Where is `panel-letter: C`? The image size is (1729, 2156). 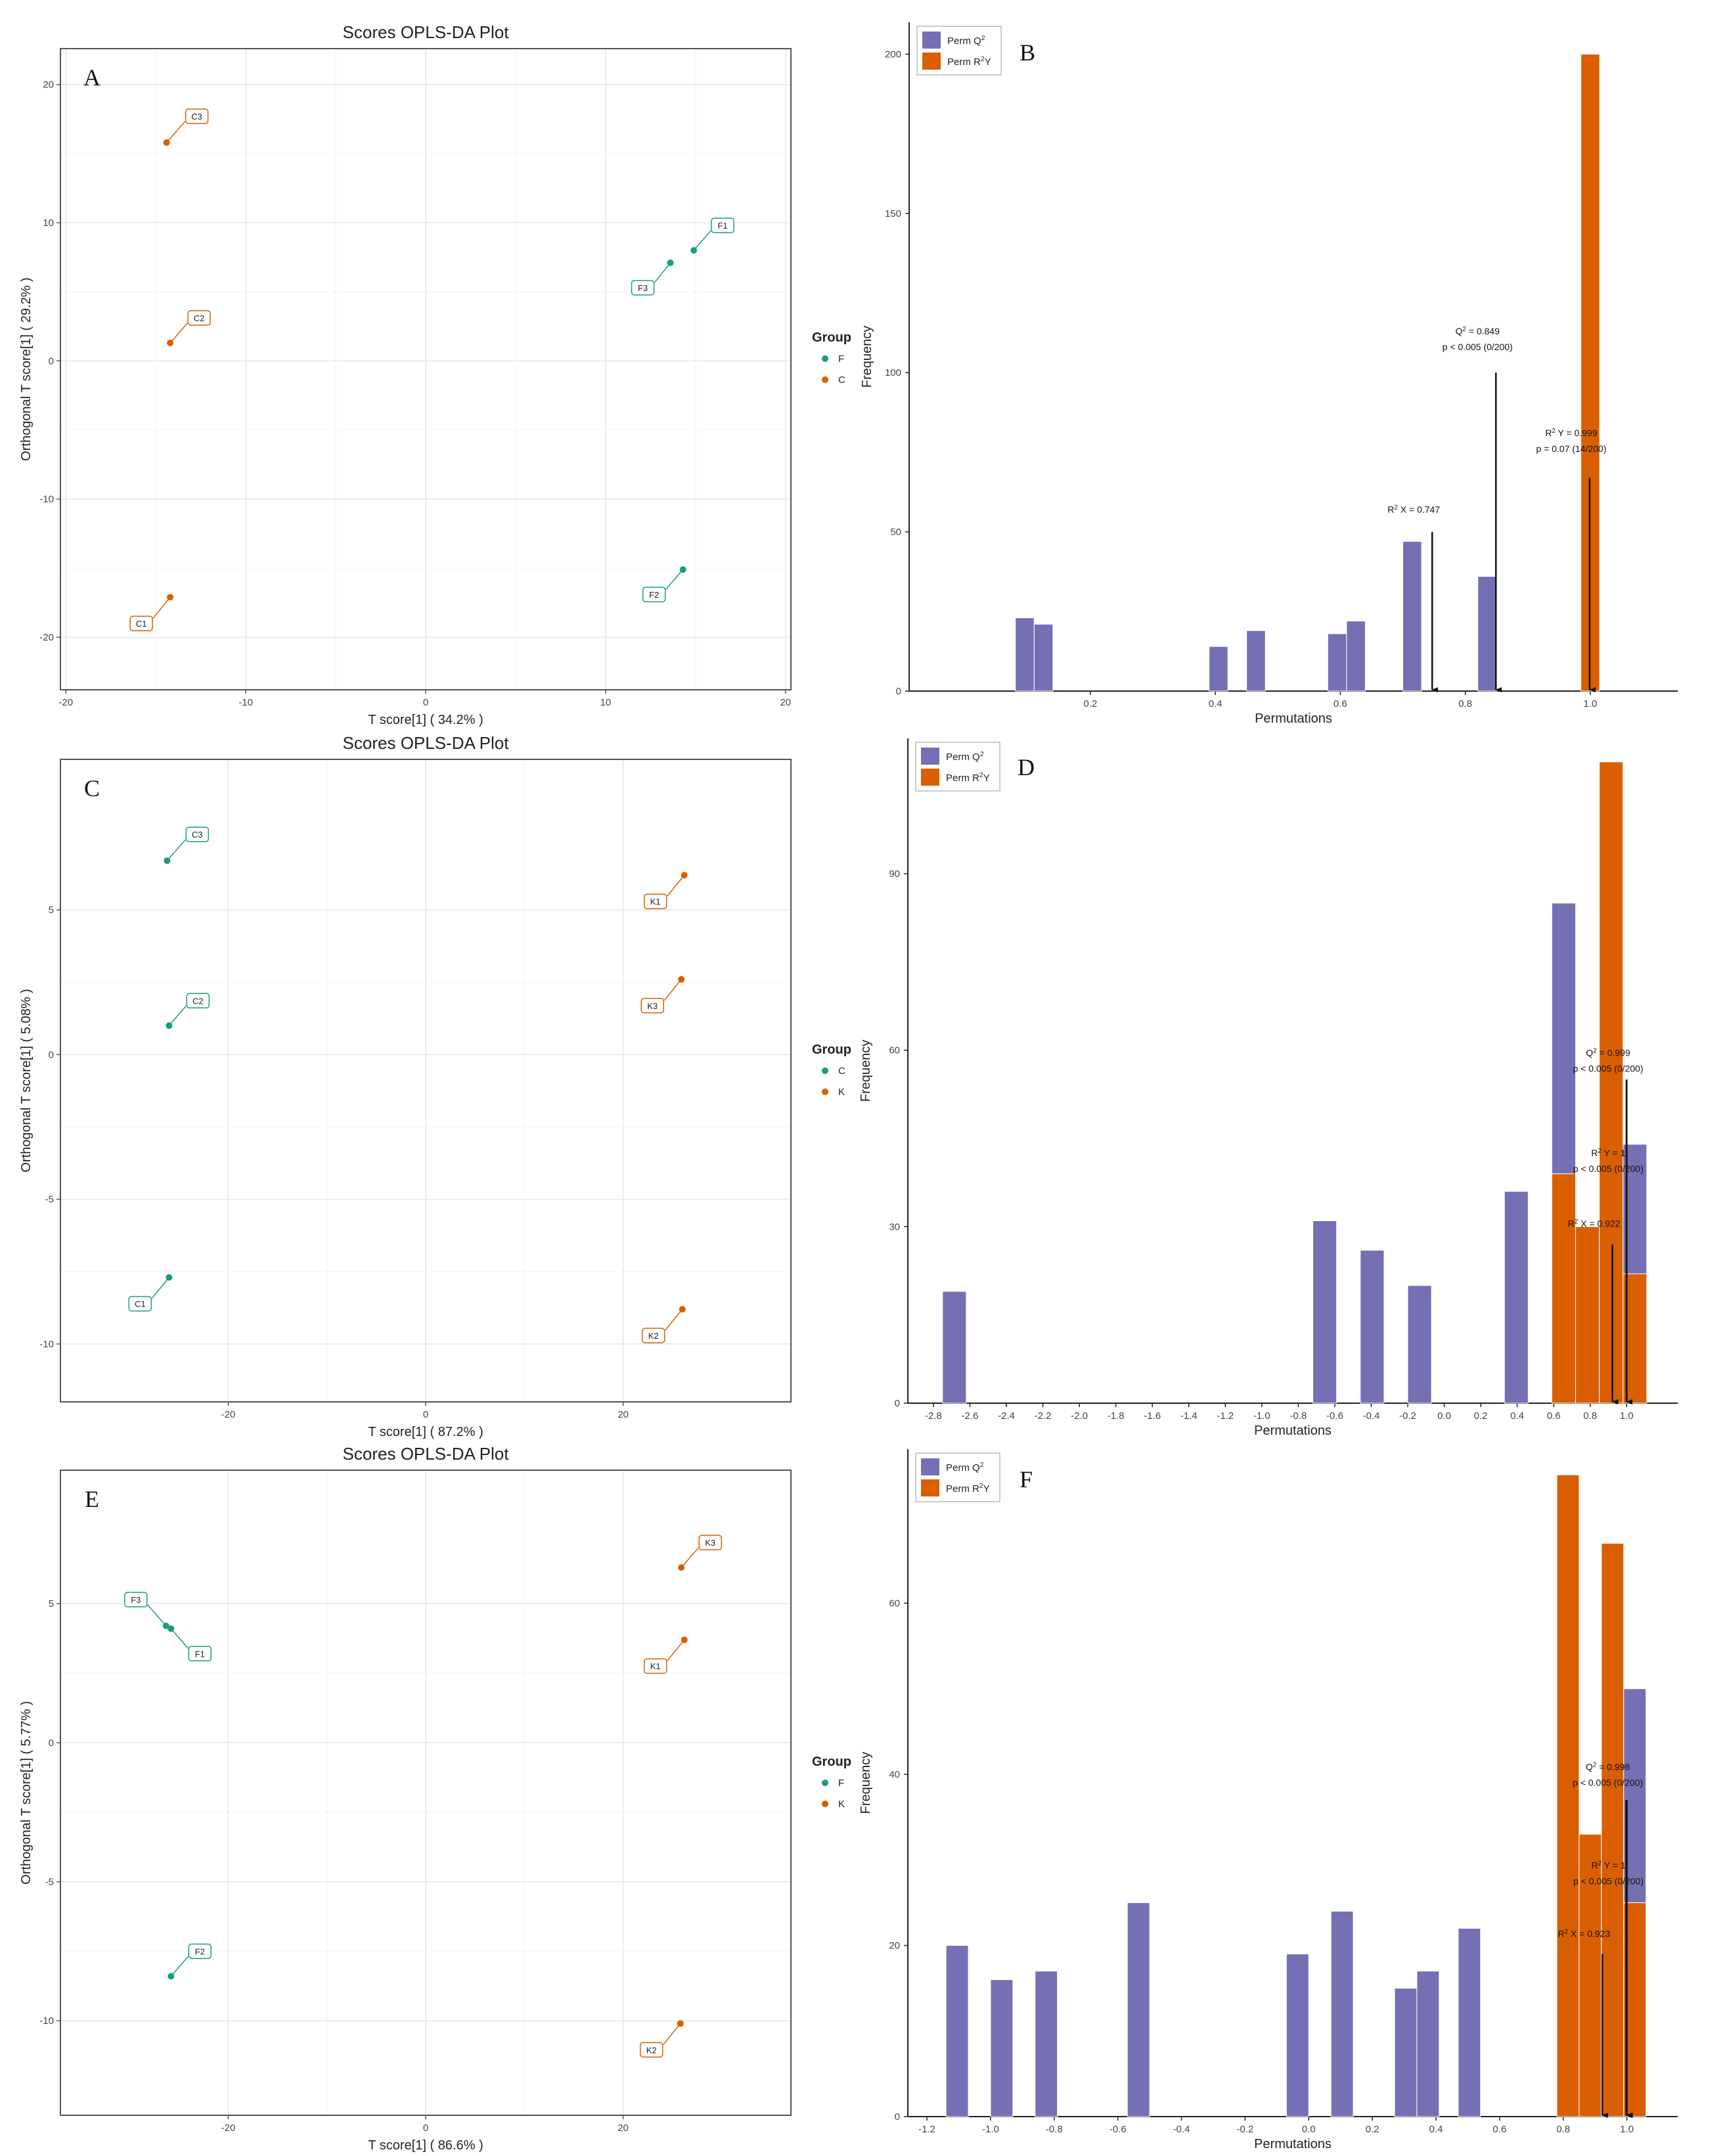
panel-letter: C is located at coordinates (92, 788).